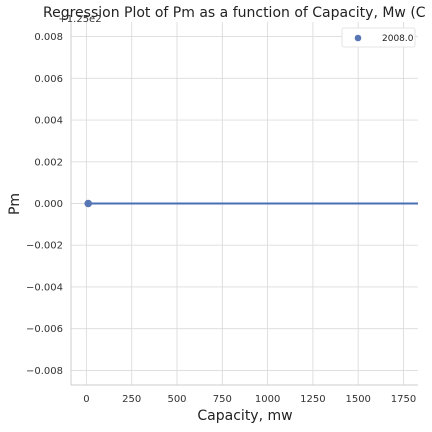  I want to click on y-offset-label: +1.25e2, so click(79, 19).